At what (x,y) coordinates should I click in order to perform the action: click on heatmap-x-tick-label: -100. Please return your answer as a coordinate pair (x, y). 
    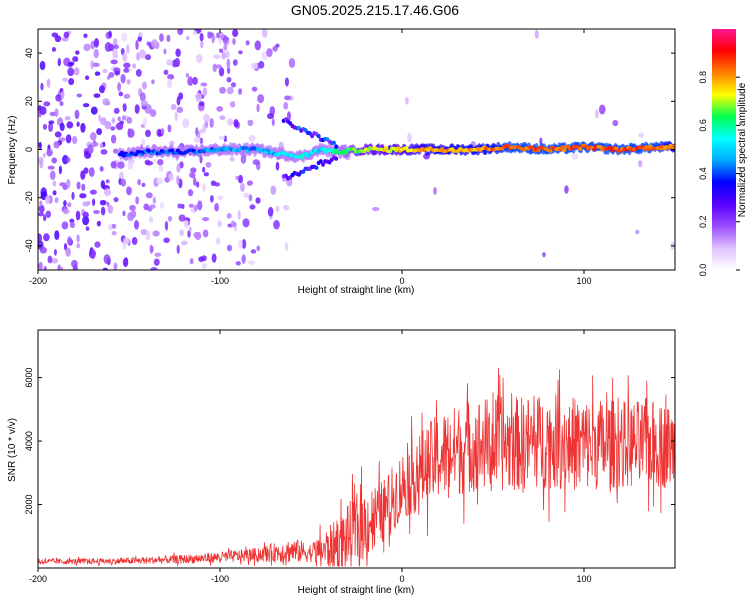
    Looking at the image, I should click on (220, 281).